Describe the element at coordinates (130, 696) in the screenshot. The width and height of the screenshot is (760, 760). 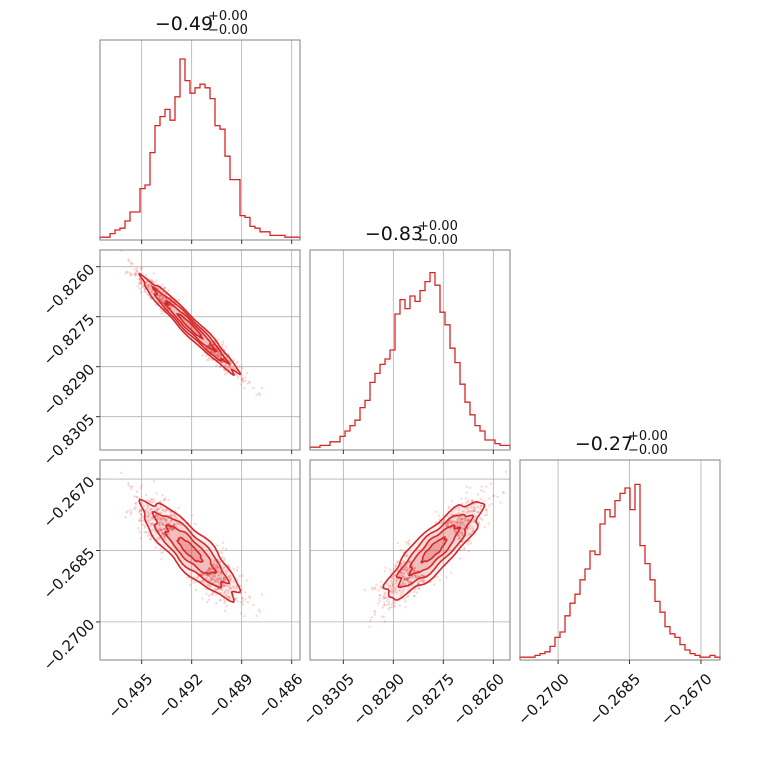
I see `x-tick-label-0-0: −0.495` at that location.